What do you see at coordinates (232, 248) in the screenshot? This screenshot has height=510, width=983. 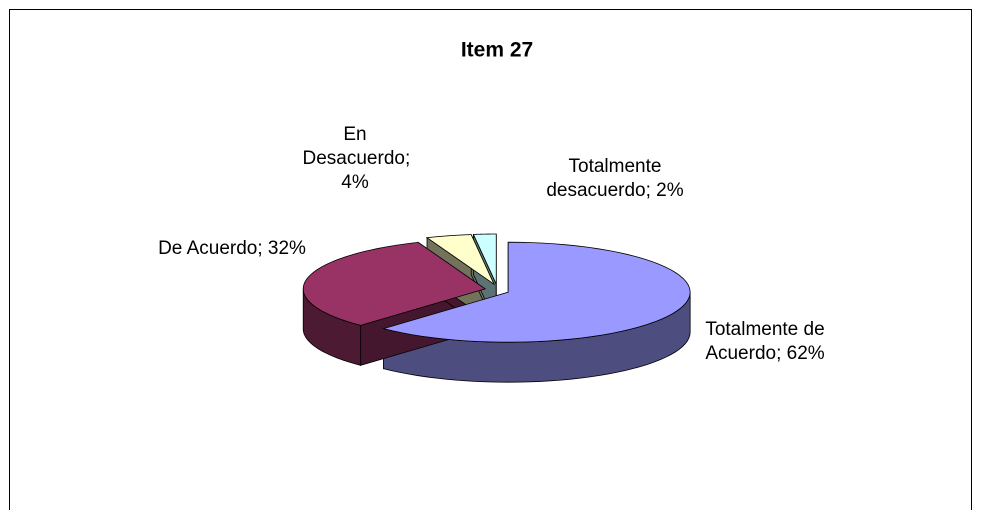 I see `data-label: De Acuerdo; 32%` at bounding box center [232, 248].